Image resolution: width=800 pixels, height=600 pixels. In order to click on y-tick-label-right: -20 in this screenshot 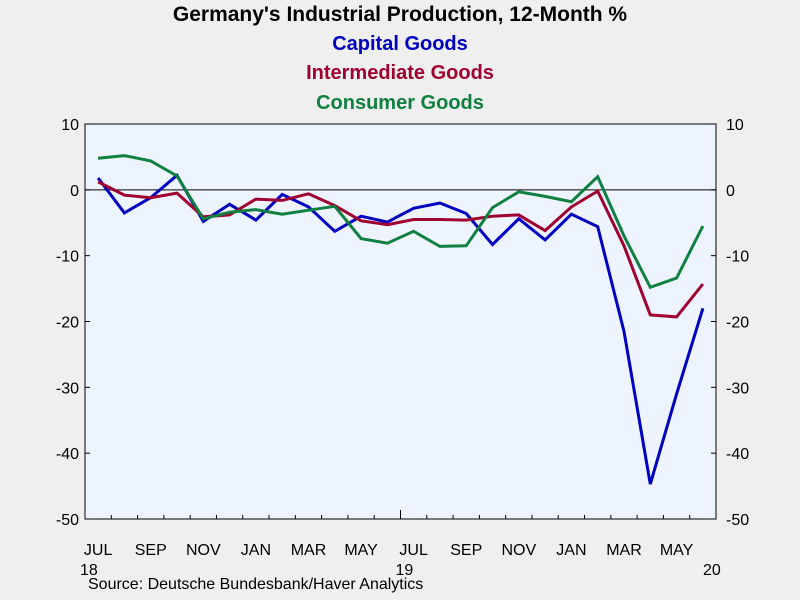, I will do `click(737, 323)`.